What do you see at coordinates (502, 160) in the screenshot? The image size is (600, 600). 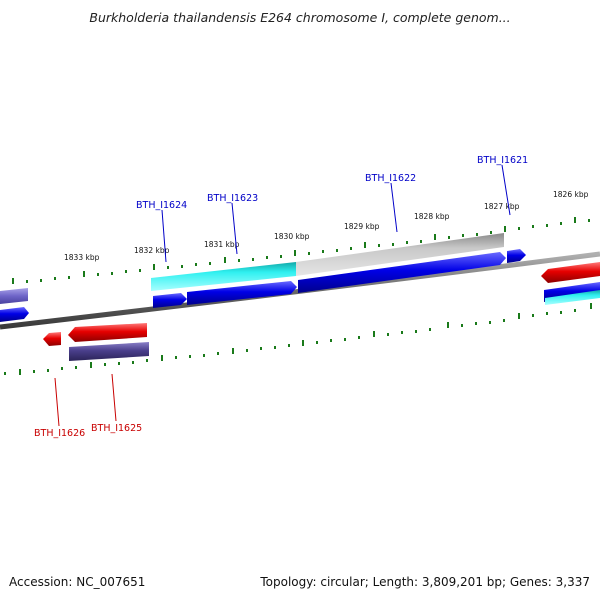 I see `gene-label-bth-i1621: BTH_I1621` at bounding box center [502, 160].